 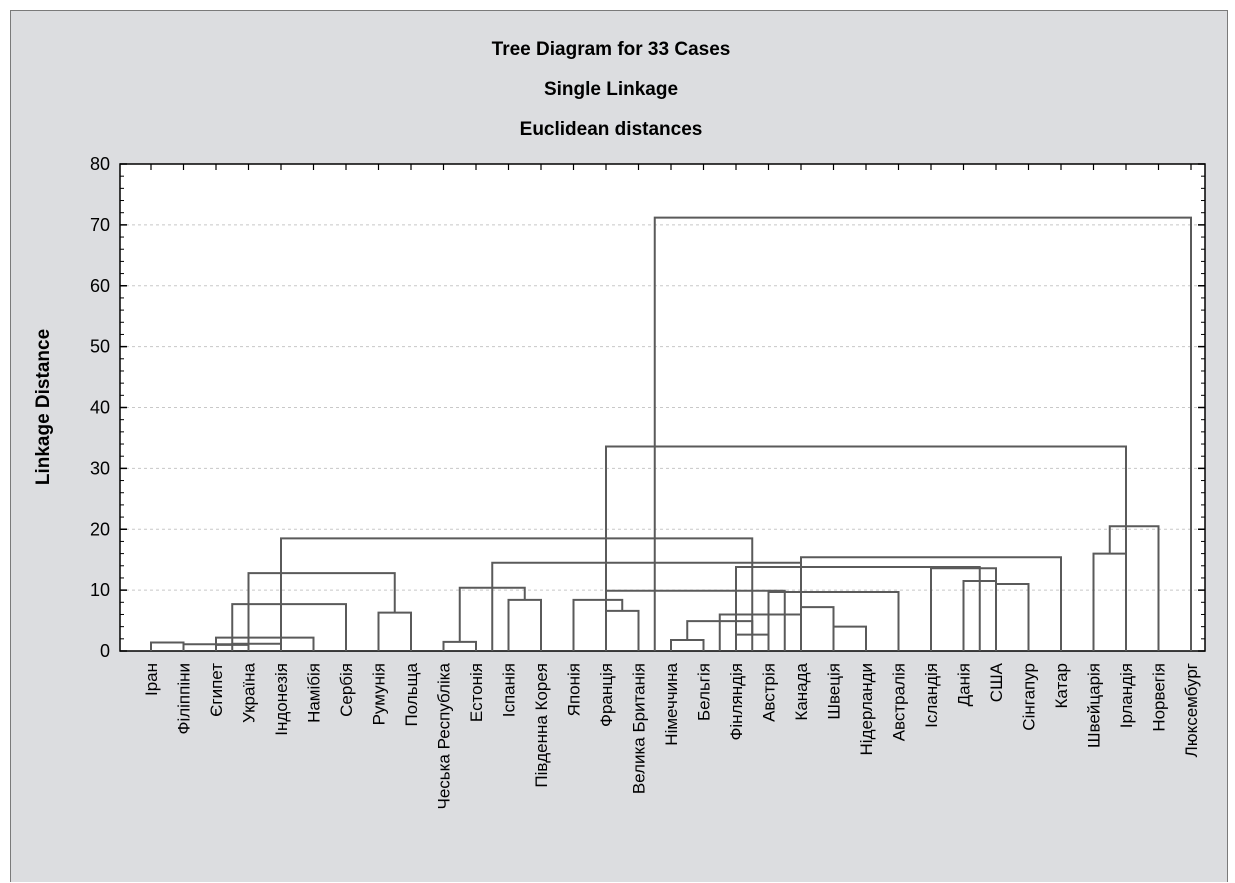 What do you see at coordinates (964, 684) in the screenshot?
I see `leaf-label: Данія` at bounding box center [964, 684].